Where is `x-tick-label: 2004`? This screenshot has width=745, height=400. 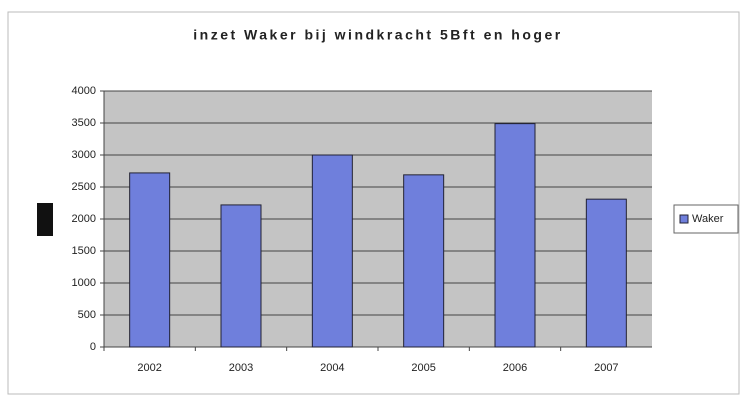 x-tick-label: 2004 is located at coordinates (332, 368).